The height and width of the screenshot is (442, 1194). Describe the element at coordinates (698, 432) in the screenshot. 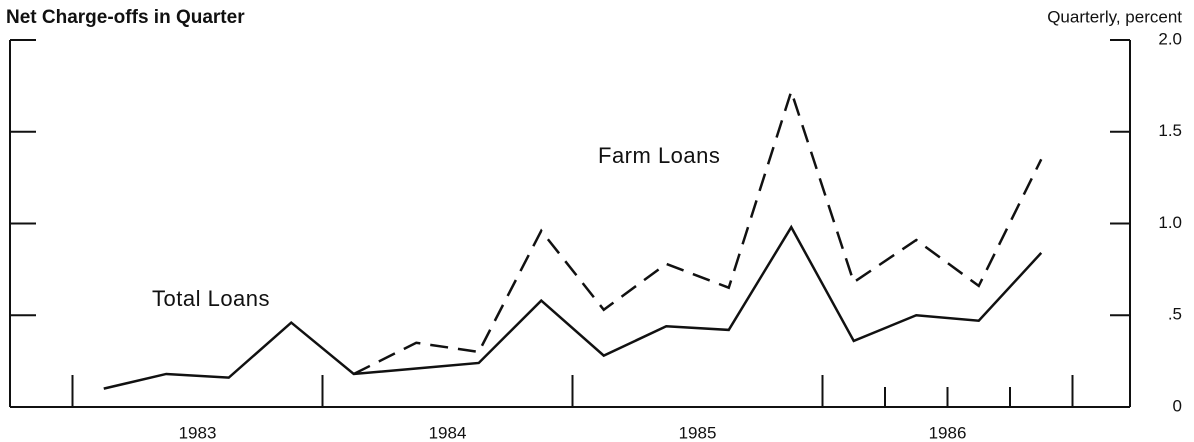

I see `x-tick-label: 1985` at that location.